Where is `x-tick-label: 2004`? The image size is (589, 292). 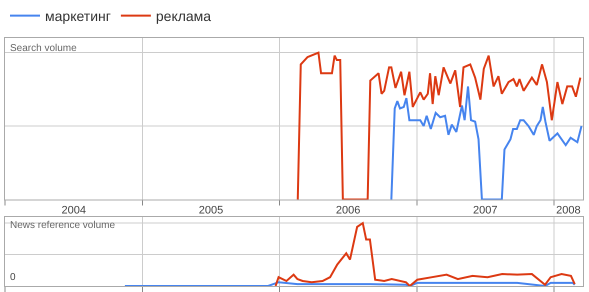 x-tick-label: 2004 is located at coordinates (74, 210).